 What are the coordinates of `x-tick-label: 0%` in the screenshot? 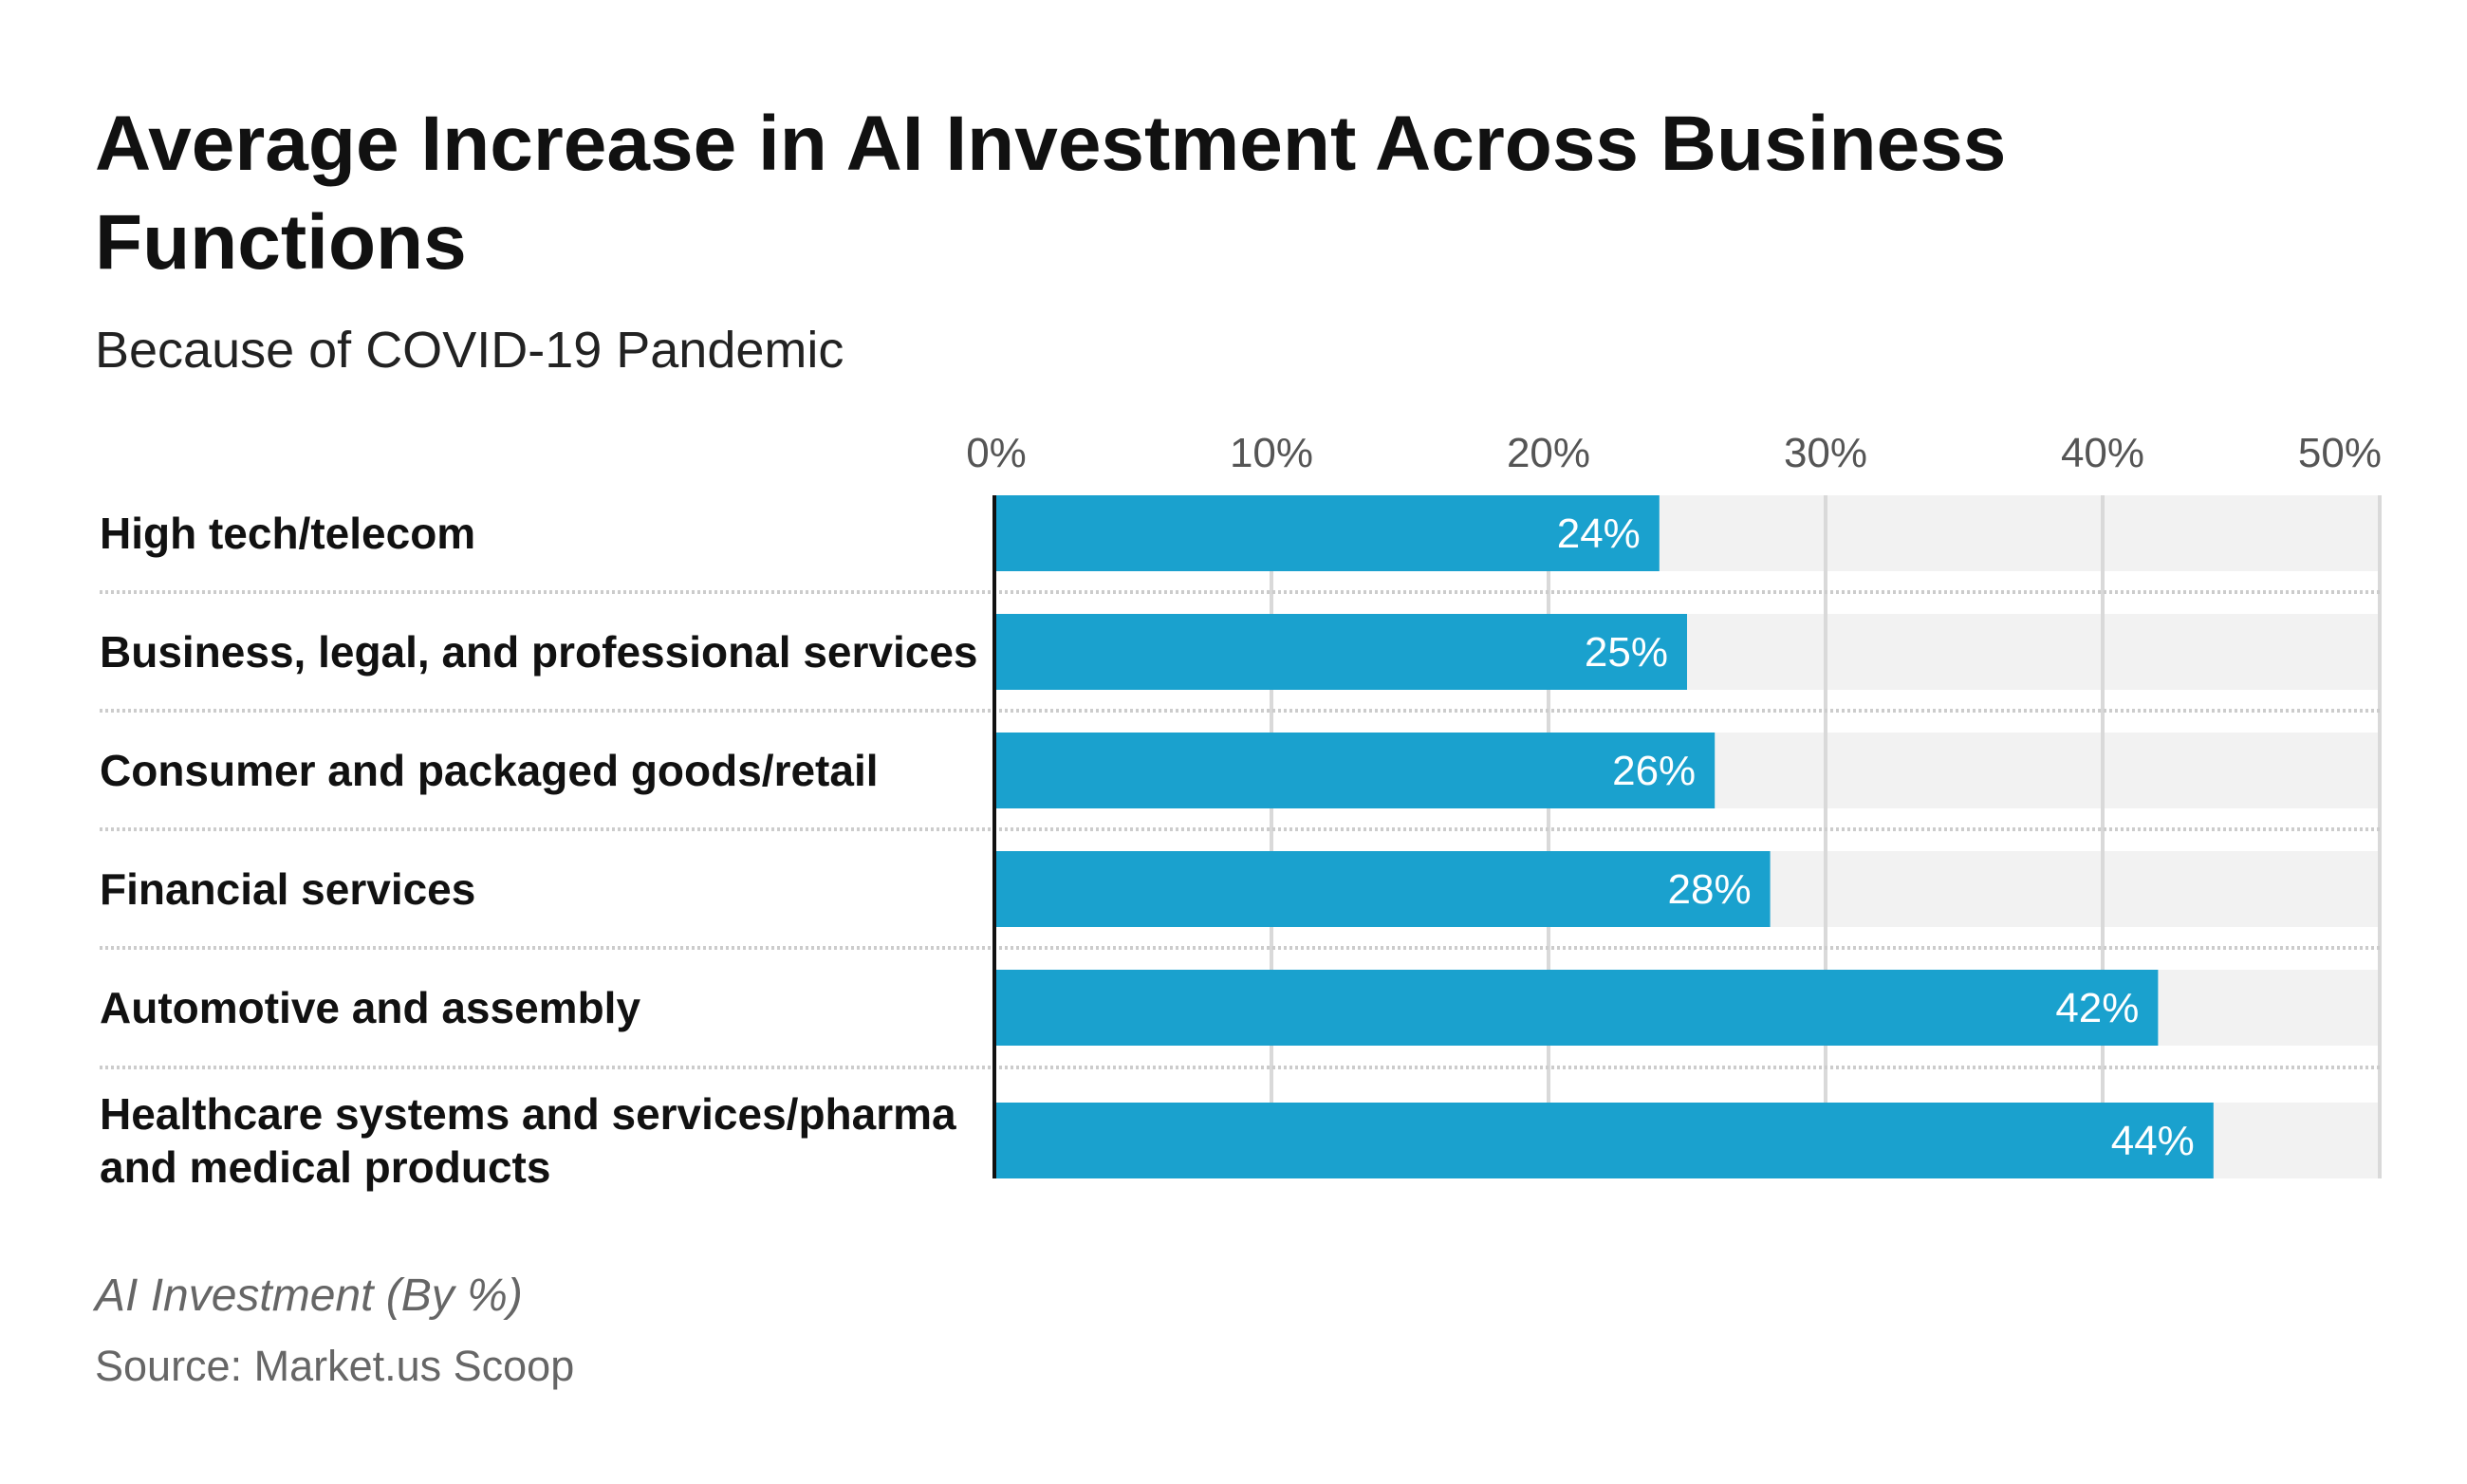 It's located at (997, 453).